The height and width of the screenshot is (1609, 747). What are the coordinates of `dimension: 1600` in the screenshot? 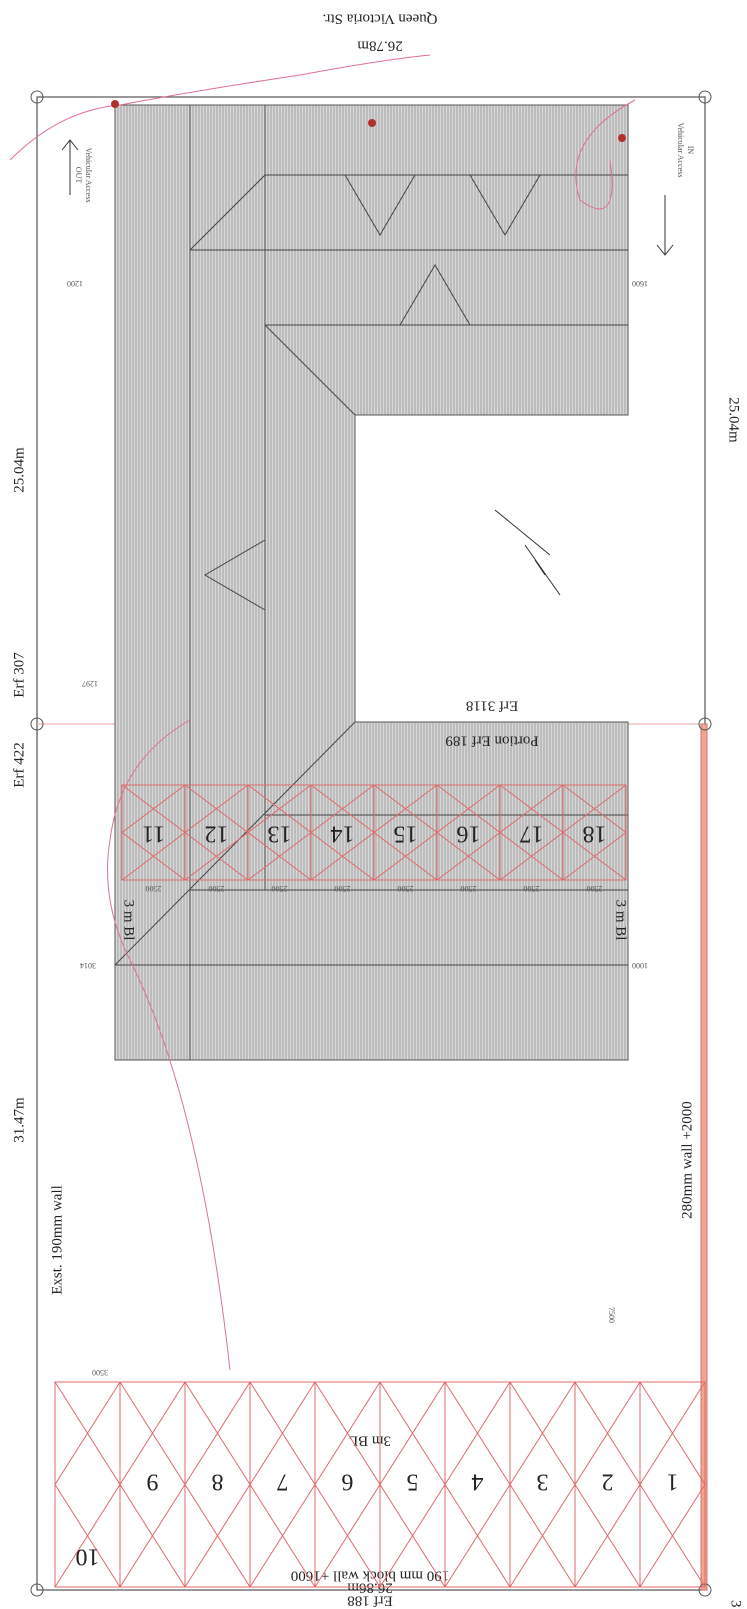 It's located at (640, 283).